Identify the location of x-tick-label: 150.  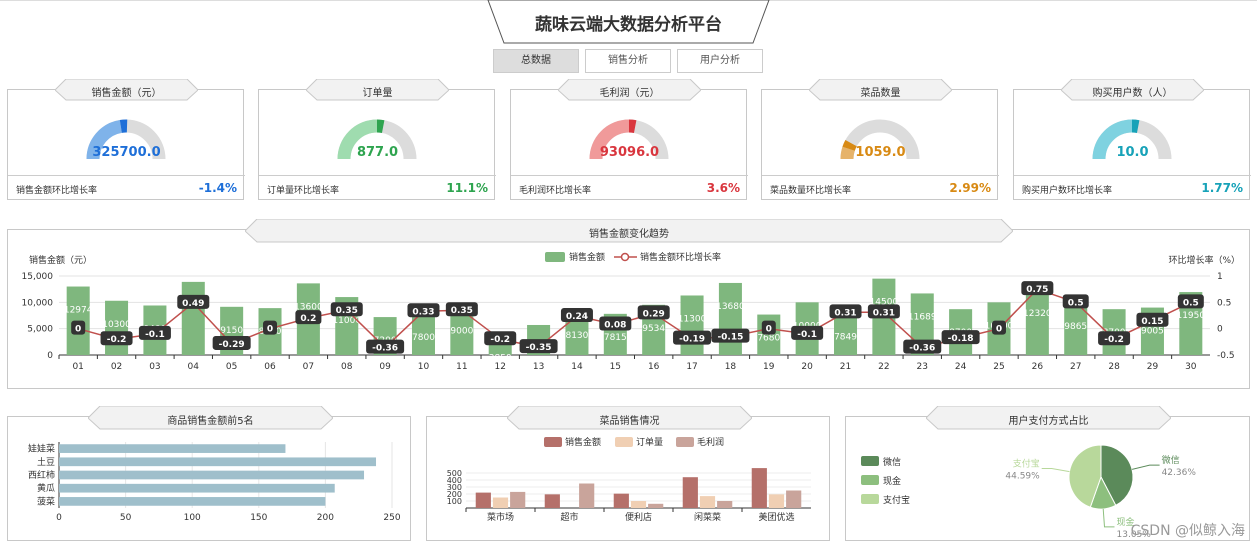
(258, 518).